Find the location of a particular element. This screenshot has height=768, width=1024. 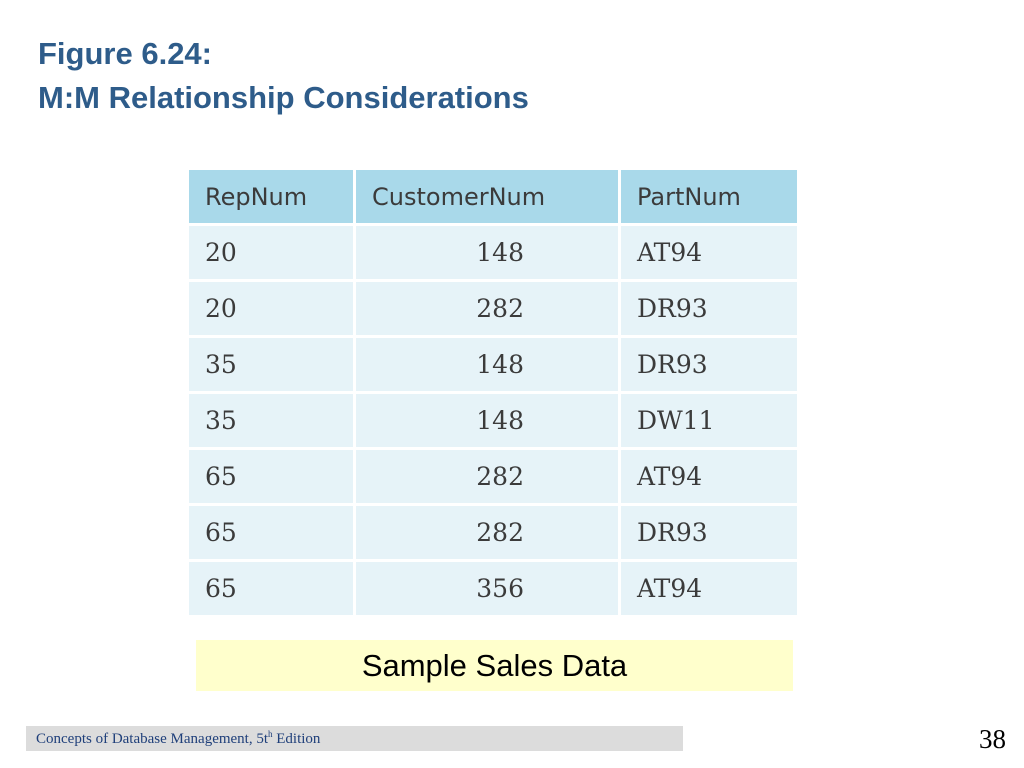

table-row: 65 356 AT94 is located at coordinates (493, 588).